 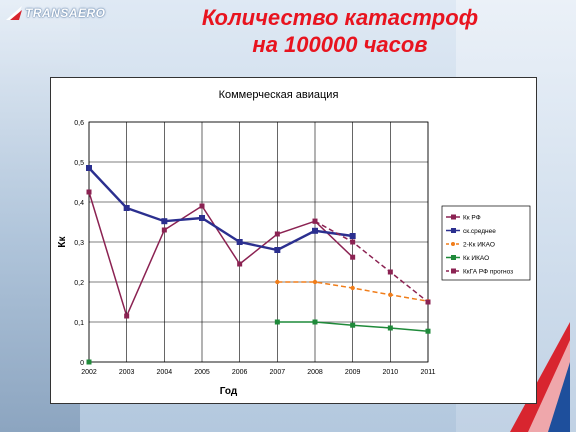 I want to click on x-axis-label: Год, so click(x=229, y=391).